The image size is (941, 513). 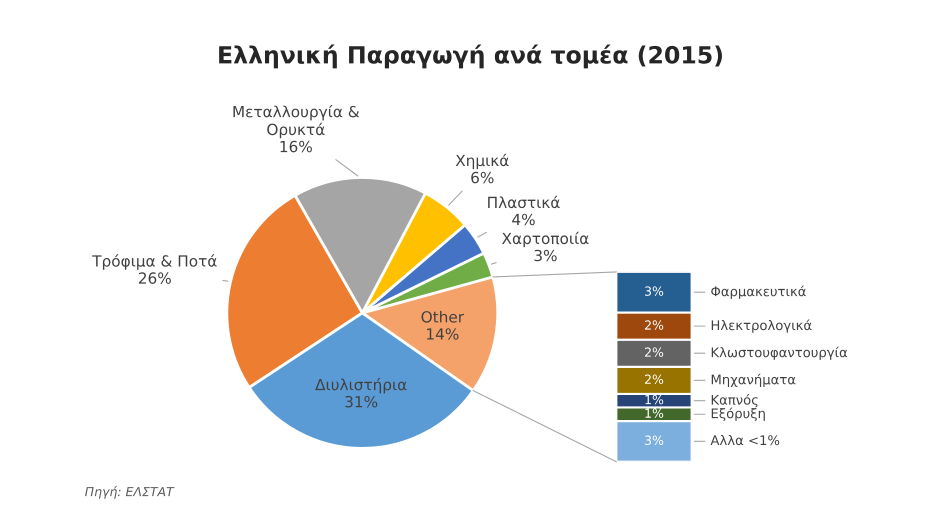 What do you see at coordinates (523, 220) in the screenshot?
I see `data-label: 4%` at bounding box center [523, 220].